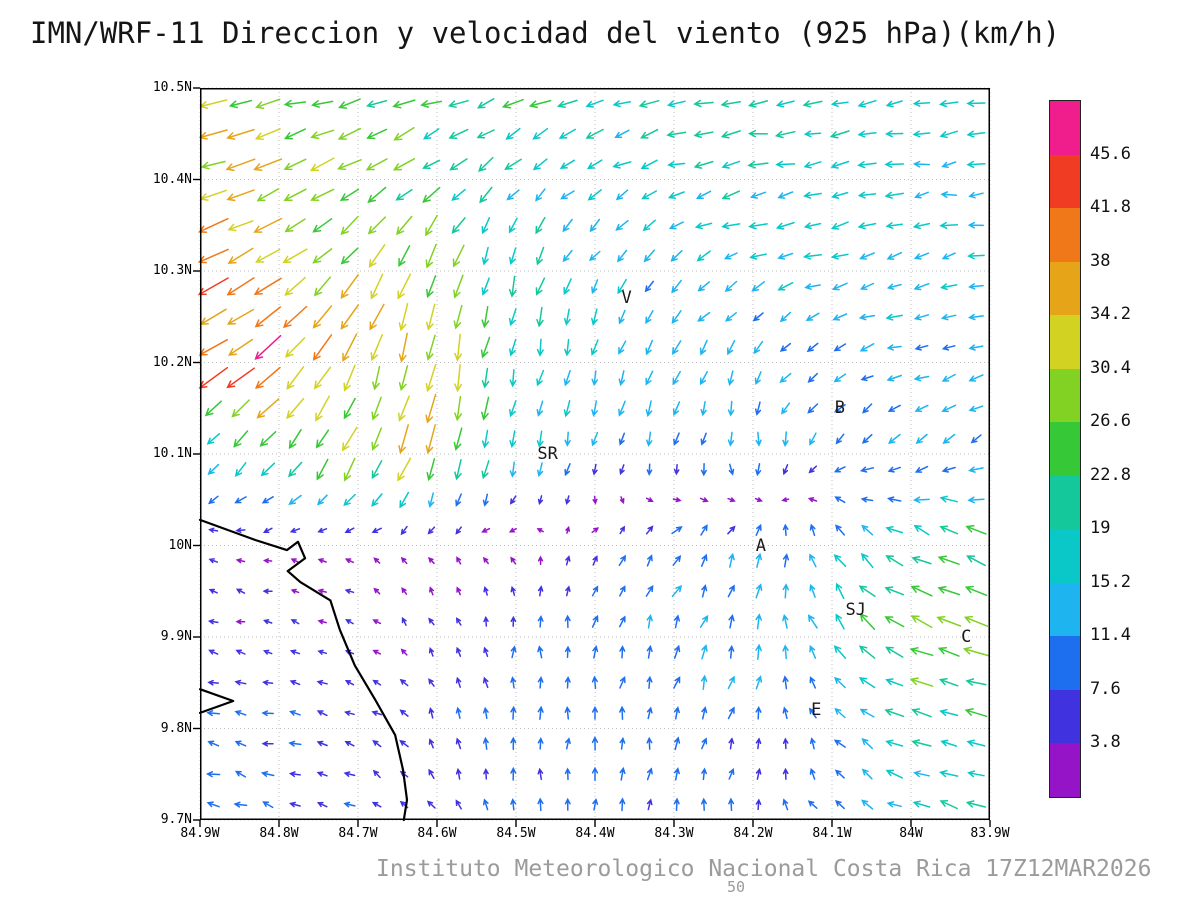 The image size is (1200, 900). What do you see at coordinates (176, 636) in the screenshot?
I see `y-tick-label: 9.9N` at bounding box center [176, 636].